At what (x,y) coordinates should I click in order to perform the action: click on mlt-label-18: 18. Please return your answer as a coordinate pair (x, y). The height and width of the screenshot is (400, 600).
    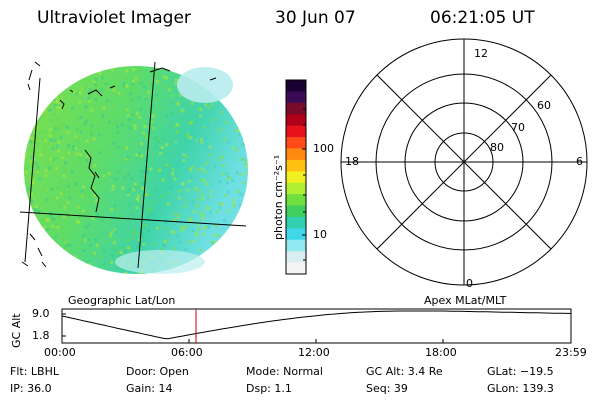
    Looking at the image, I should click on (352, 161).